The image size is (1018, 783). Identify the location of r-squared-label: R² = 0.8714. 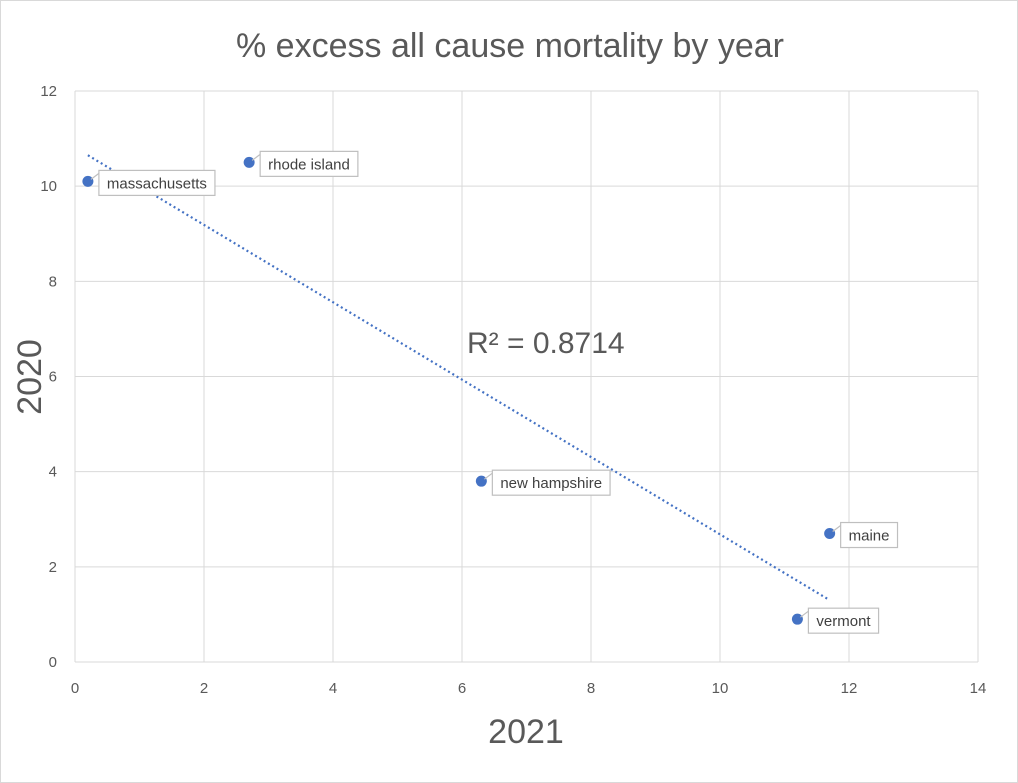
(546, 343).